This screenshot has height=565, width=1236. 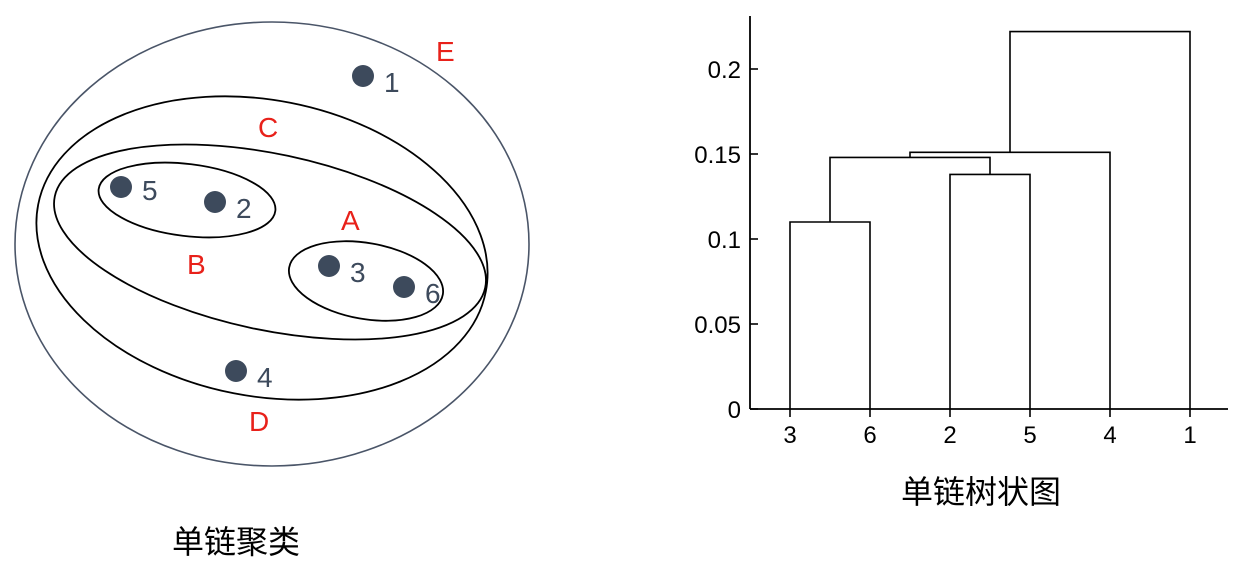 I want to click on cluster-C-ellipse, so click(x=270, y=242).